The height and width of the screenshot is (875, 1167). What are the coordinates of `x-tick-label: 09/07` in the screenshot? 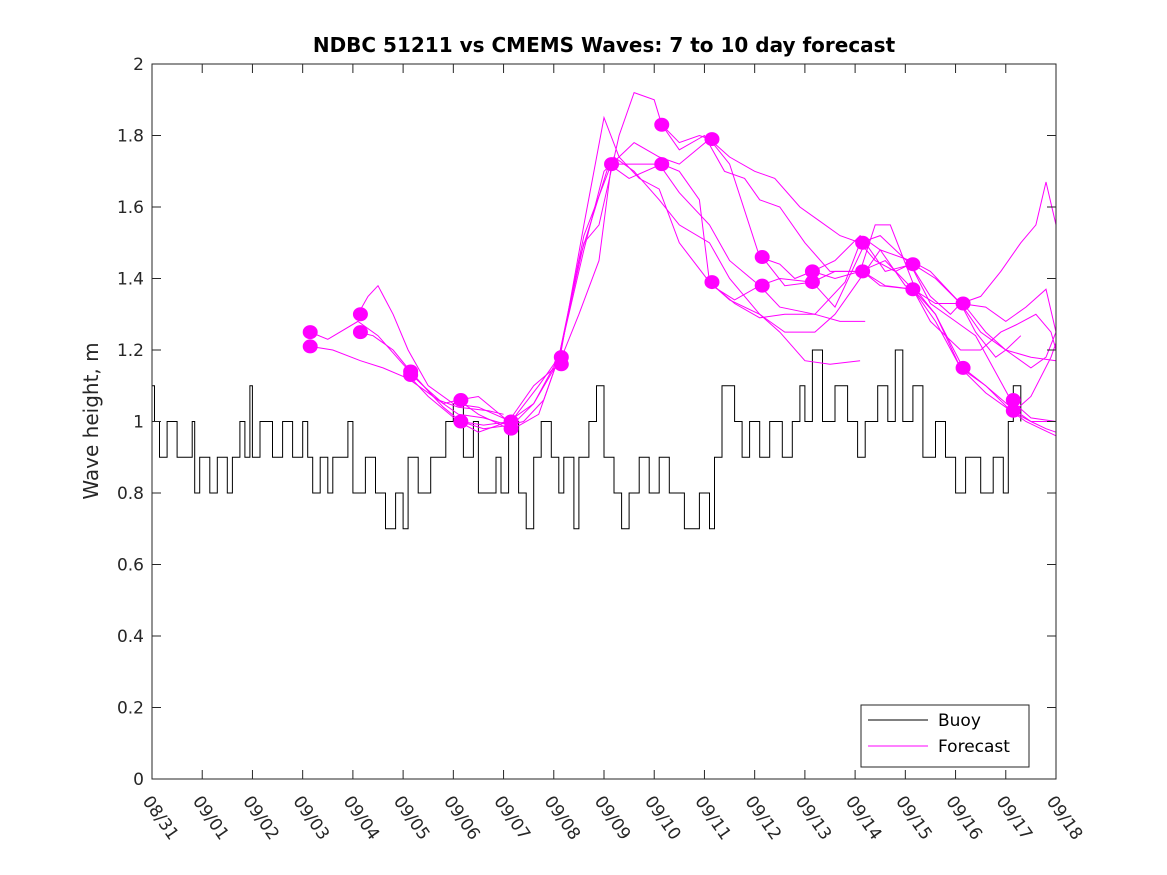 It's located at (511, 818).